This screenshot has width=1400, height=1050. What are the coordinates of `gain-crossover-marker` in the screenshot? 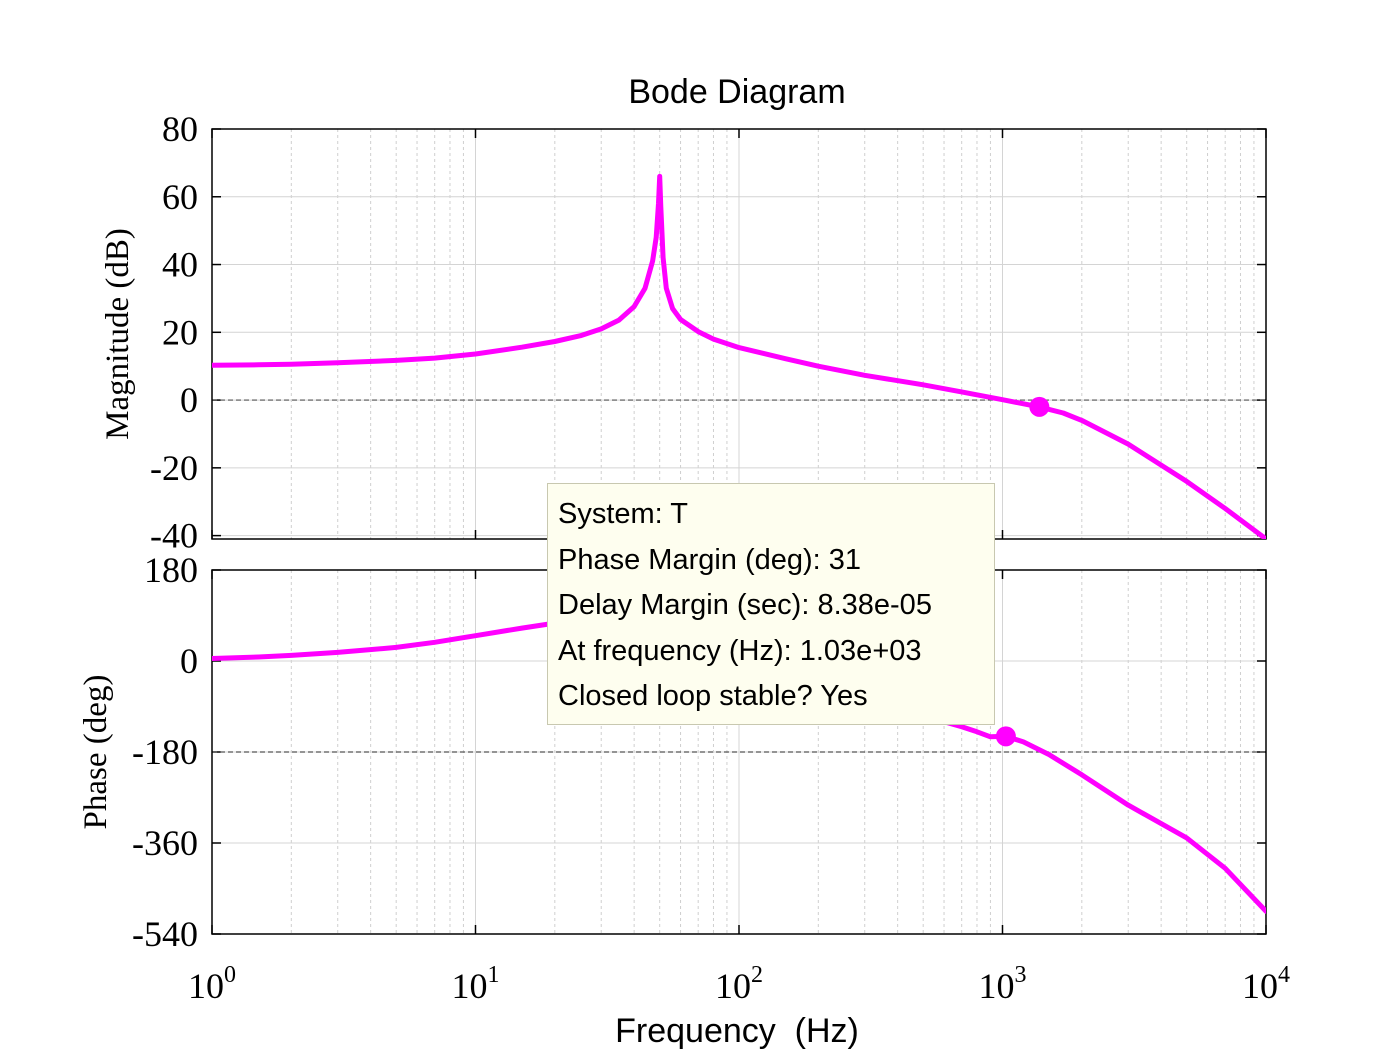 It's located at (1039, 406).